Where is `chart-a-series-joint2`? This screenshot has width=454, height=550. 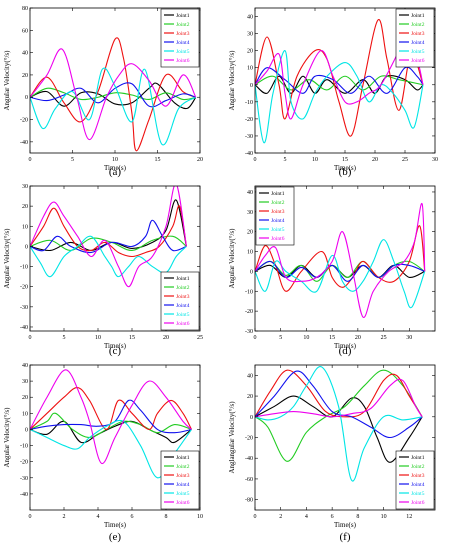 chart-a-series-joint2 is located at coordinates (113, 94).